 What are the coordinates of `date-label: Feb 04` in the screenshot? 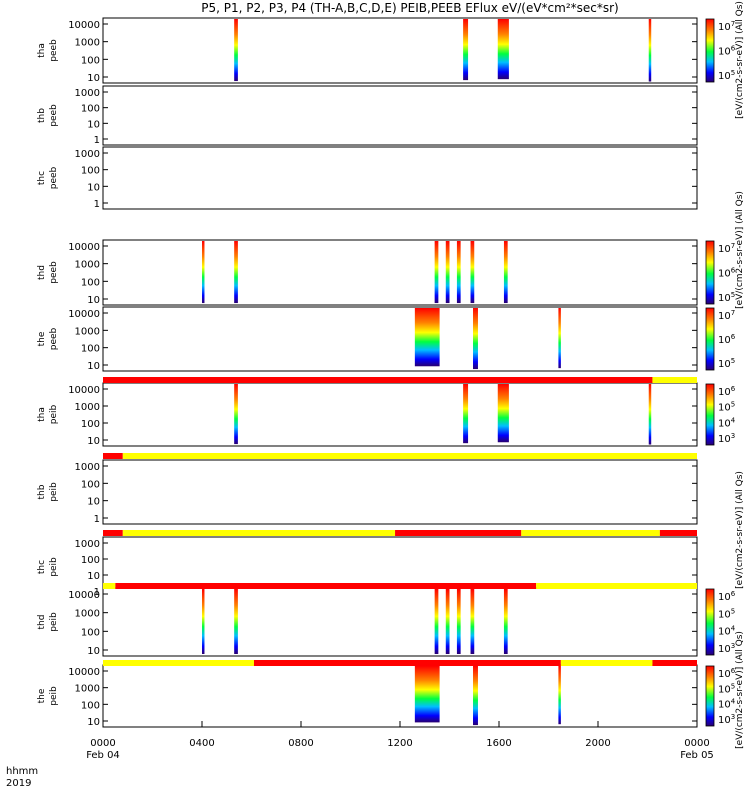 It's located at (103, 755).